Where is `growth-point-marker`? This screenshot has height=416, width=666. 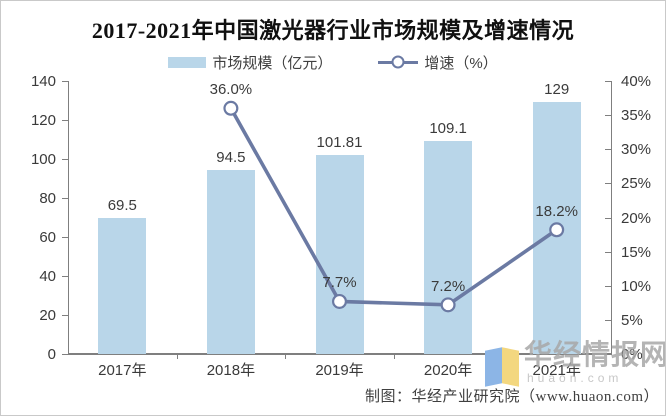 growth-point-marker is located at coordinates (231, 108).